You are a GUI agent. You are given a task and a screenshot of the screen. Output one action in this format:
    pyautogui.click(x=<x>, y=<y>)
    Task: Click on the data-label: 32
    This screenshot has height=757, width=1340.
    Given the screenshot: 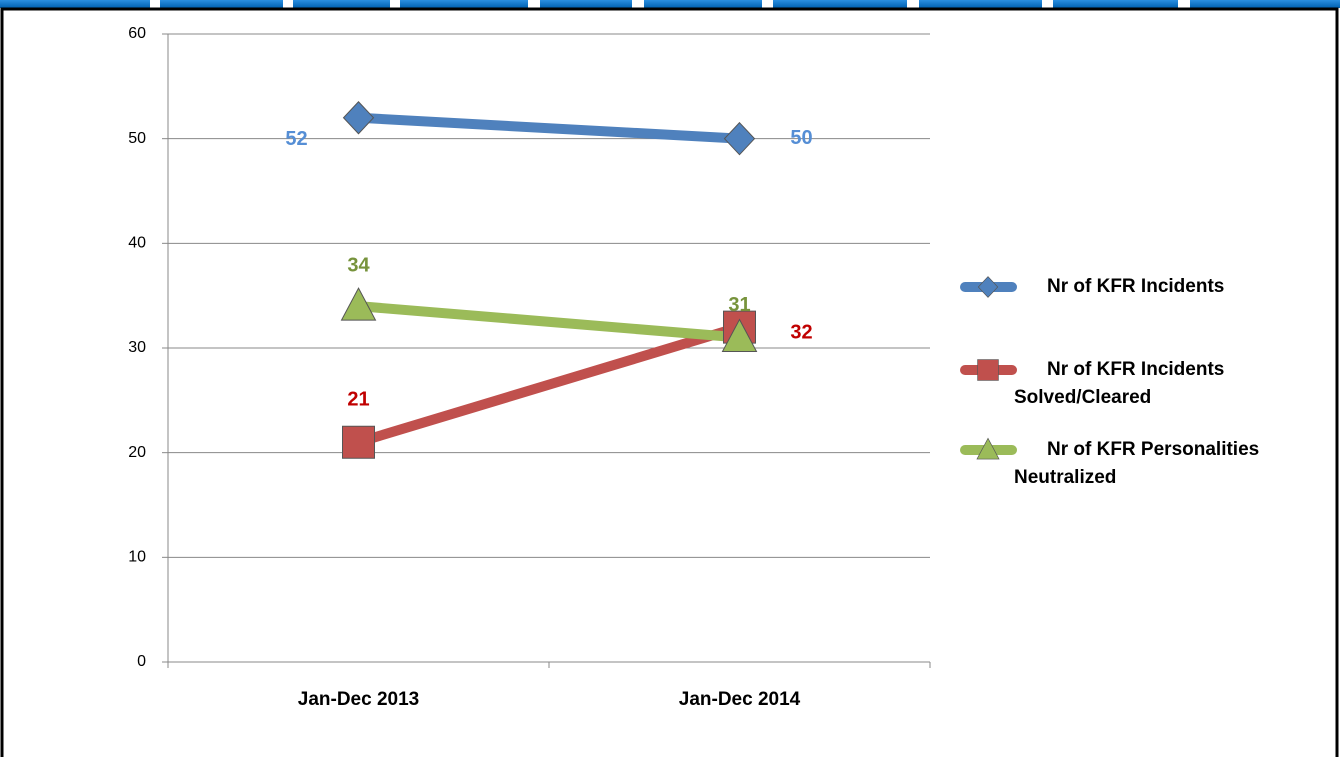 What is the action you would take?
    pyautogui.click(x=801, y=332)
    